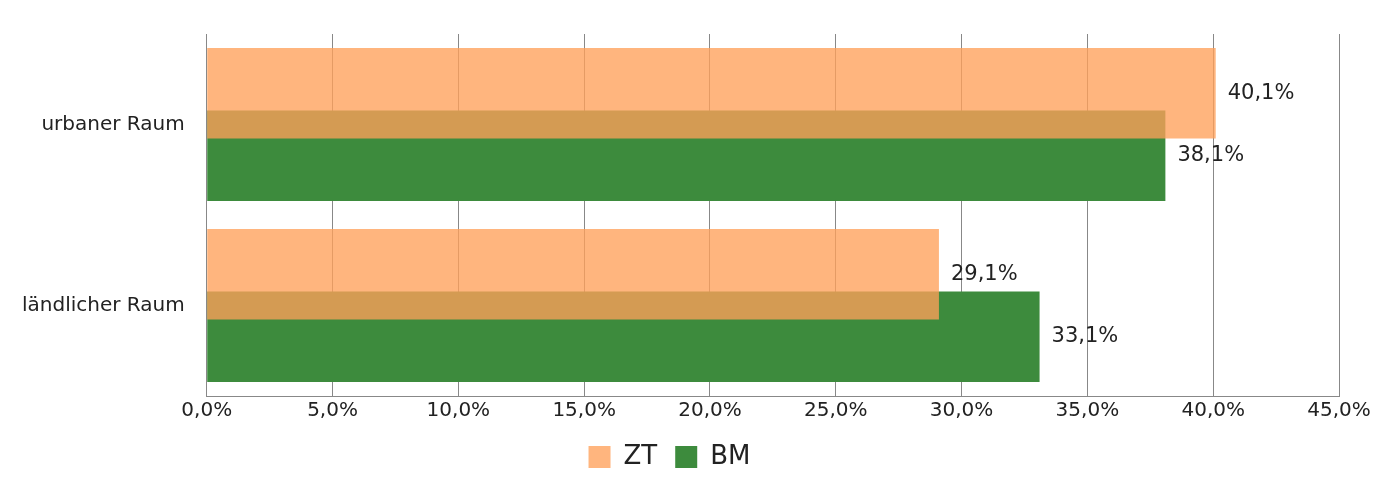 The image size is (1379, 484). I want to click on x-tick-label: 45,0%, so click(1339, 409).